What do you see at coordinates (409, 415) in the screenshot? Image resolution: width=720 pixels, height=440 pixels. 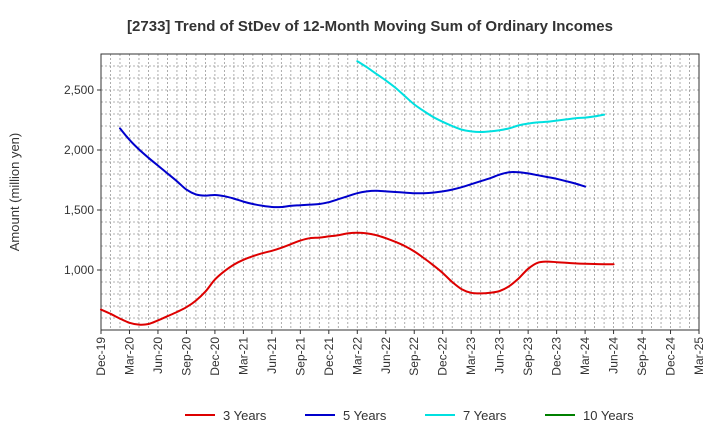 I see `legend: 3 Years 5 Years 7 Years 10 Years` at bounding box center [409, 415].